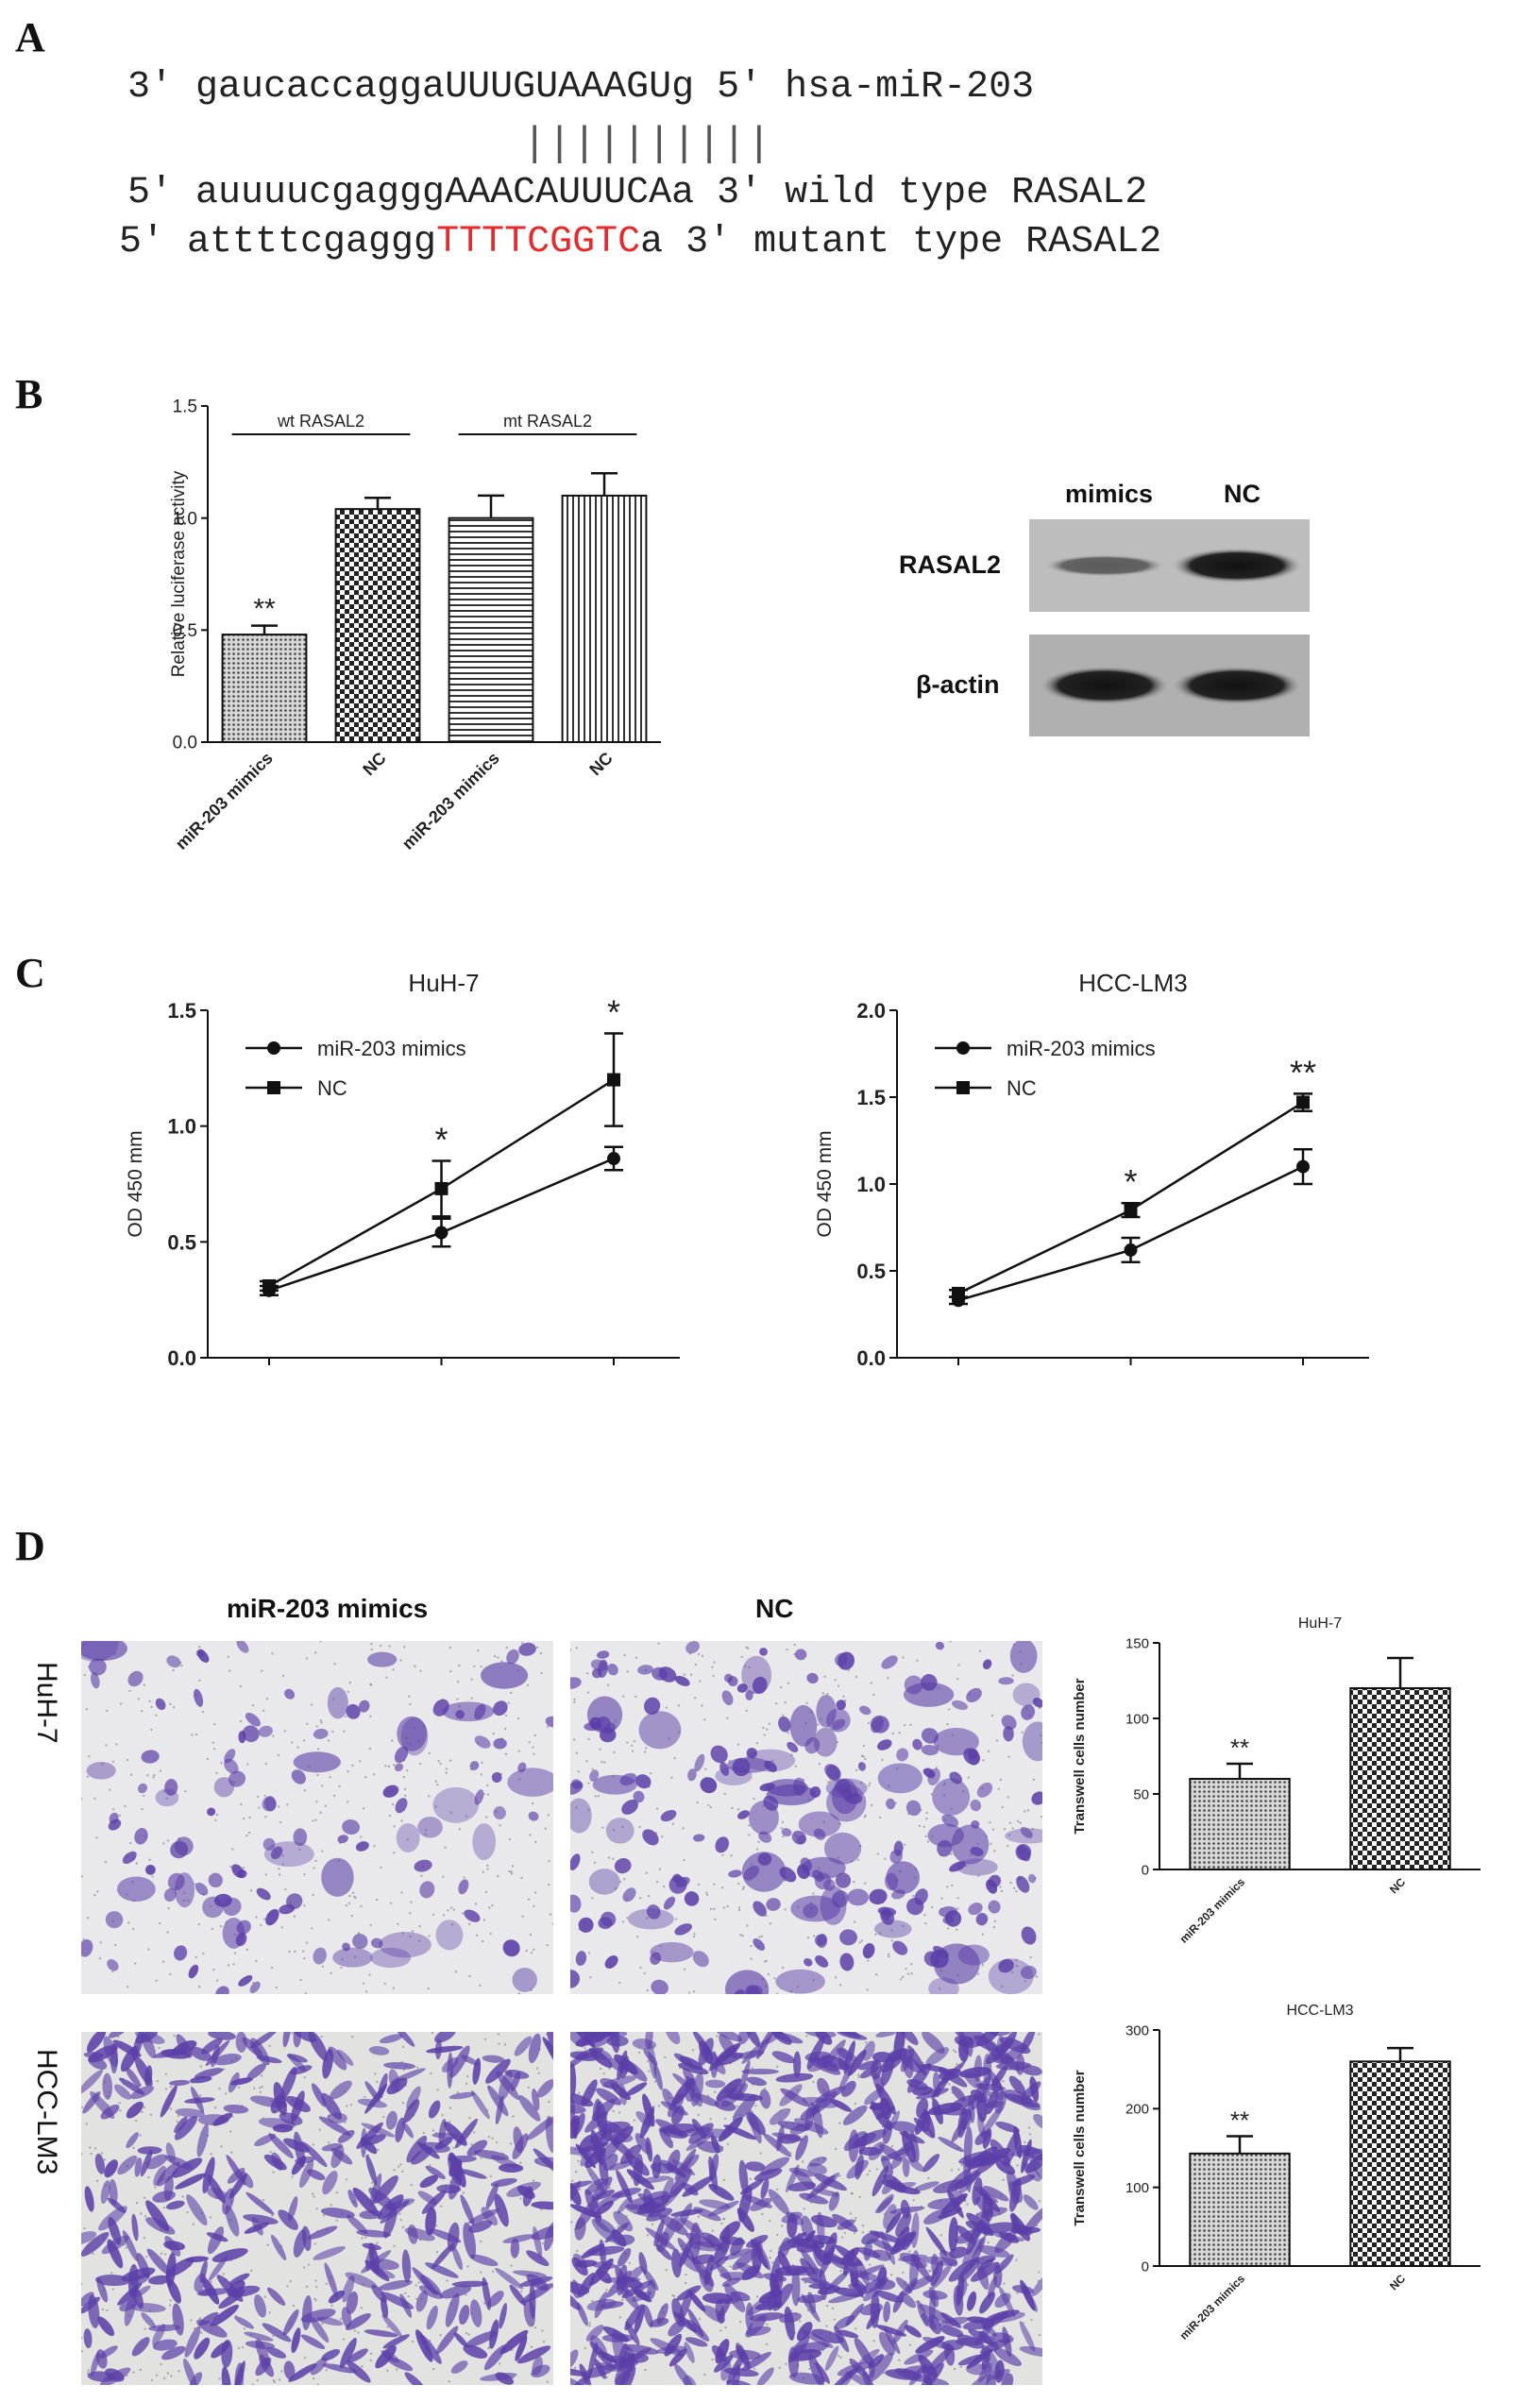 This screenshot has width=1540, height=2402. I want to click on chart-title: HuH-7, so click(1320, 1623).